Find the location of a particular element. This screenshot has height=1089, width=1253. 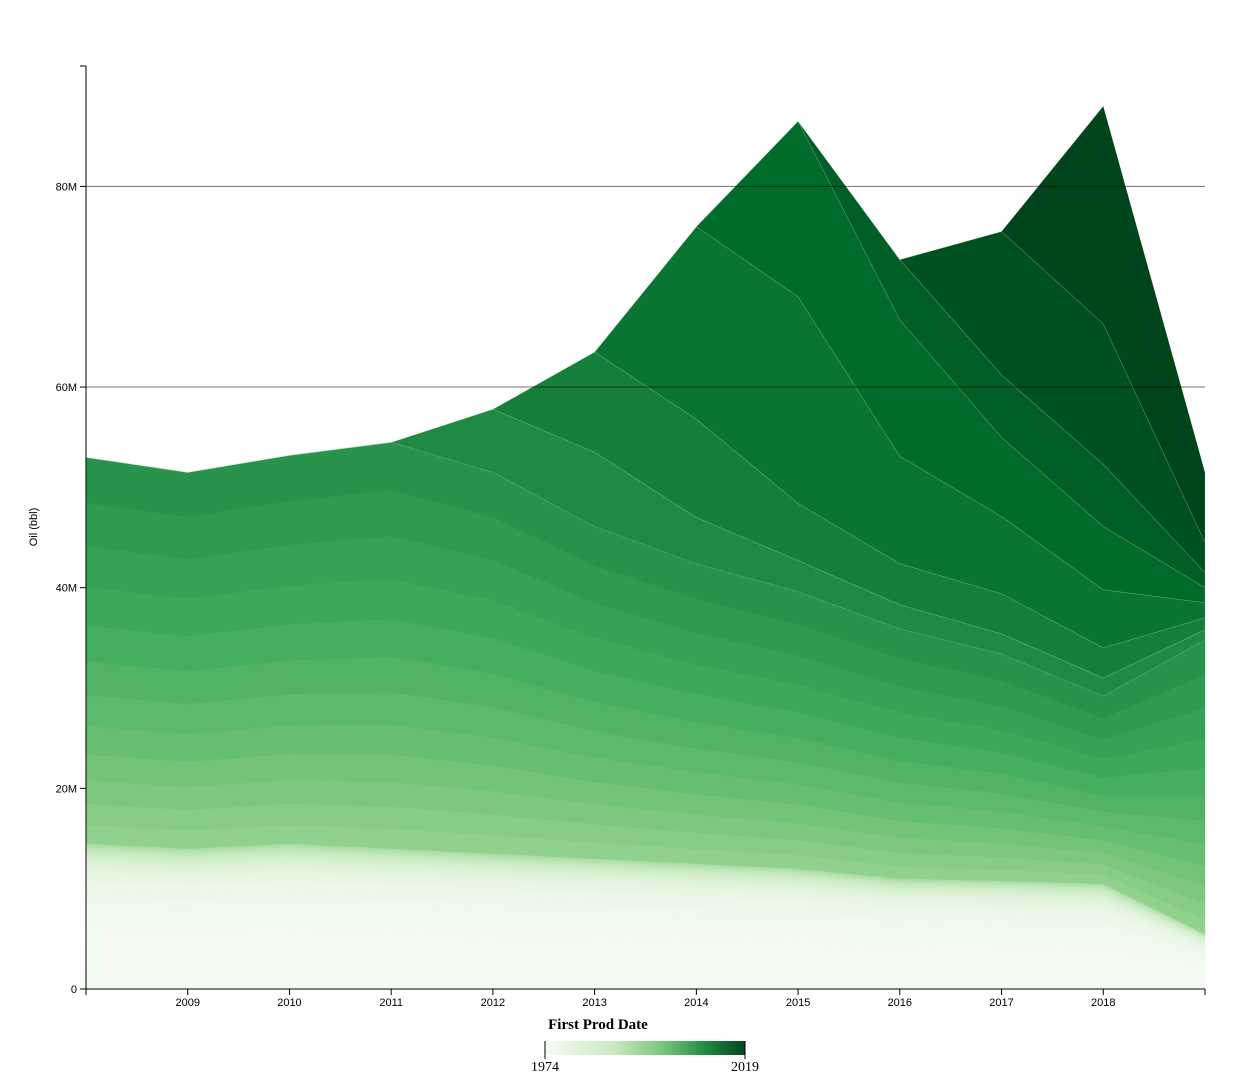

y-tick-label: 80M is located at coordinates (66, 187).